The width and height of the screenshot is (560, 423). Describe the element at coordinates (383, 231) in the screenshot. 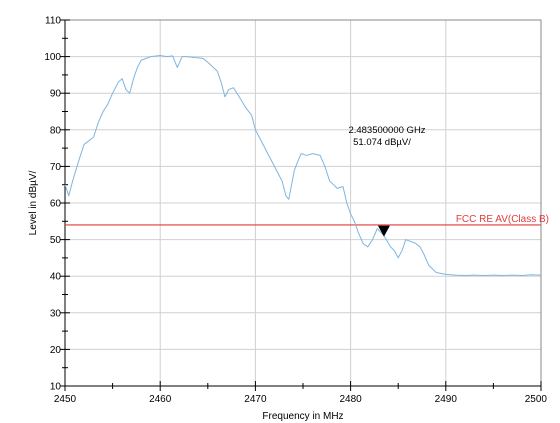

I see `marker-triangle` at that location.